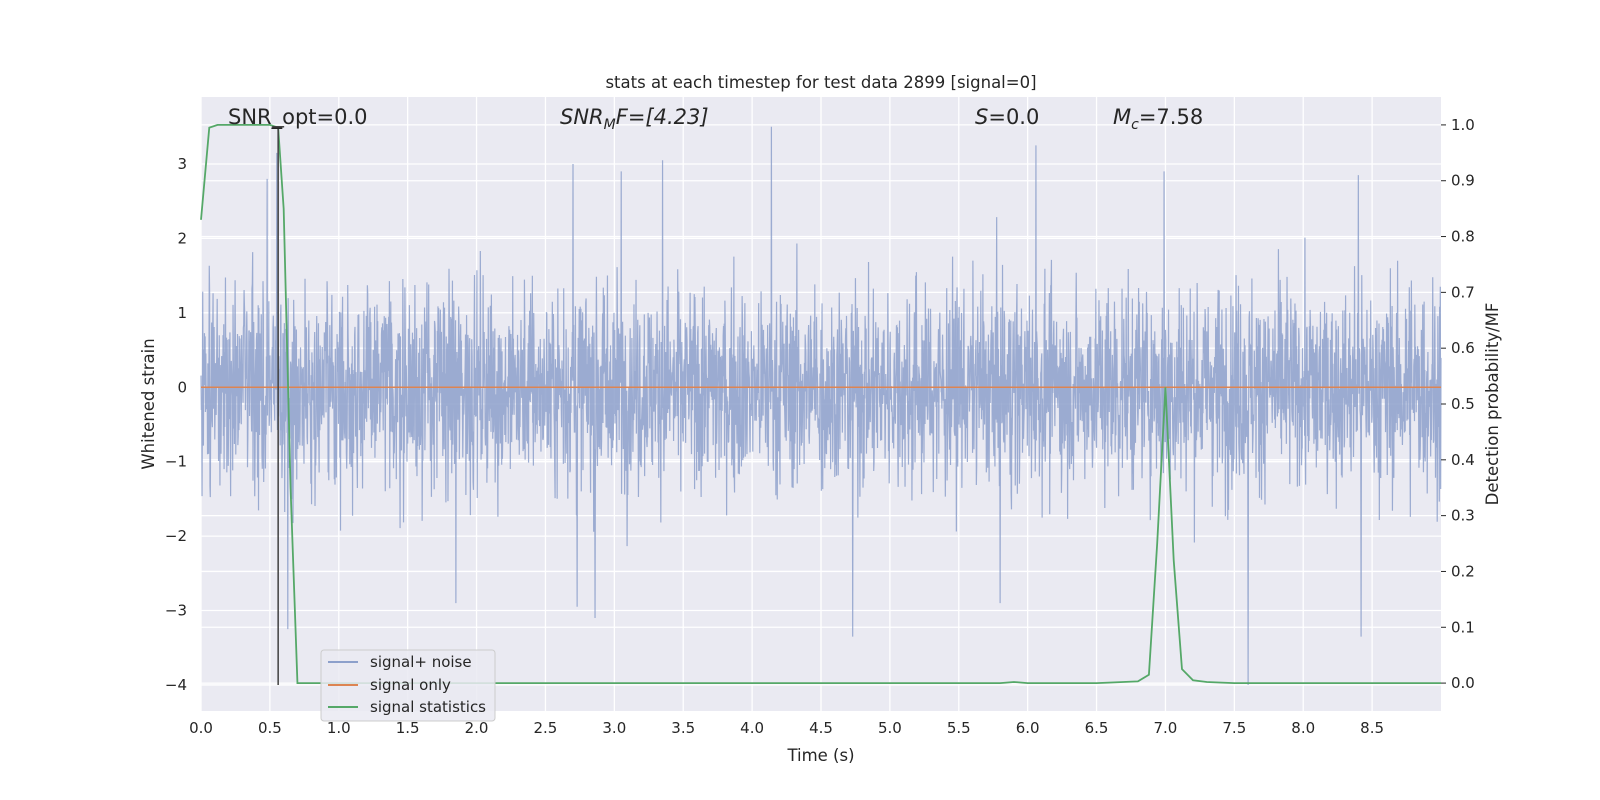  I want to click on y-right-tick-label: 0.1, so click(1463, 627).